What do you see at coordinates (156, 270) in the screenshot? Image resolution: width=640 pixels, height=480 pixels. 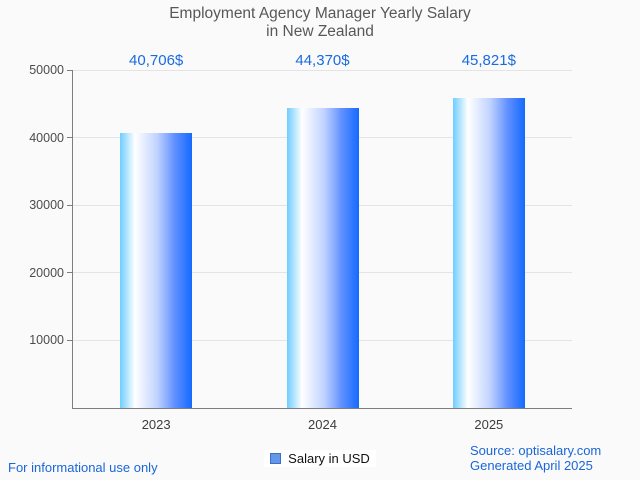 I see `bar-2023` at bounding box center [156, 270].